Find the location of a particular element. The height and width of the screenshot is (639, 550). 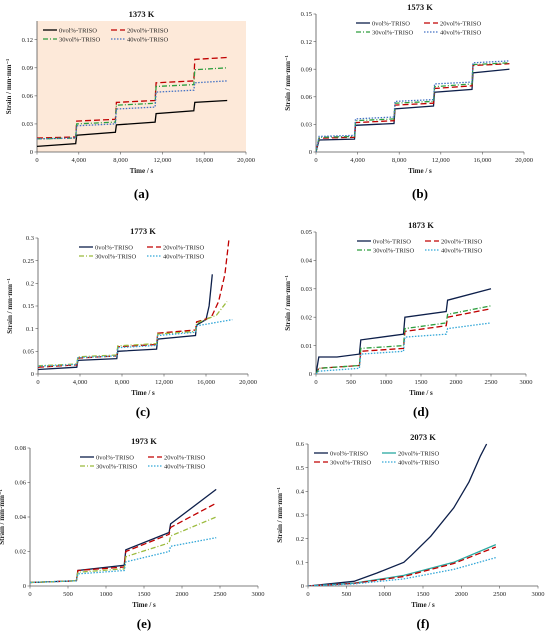

panel-letter: (a) is located at coordinates (141, 193).